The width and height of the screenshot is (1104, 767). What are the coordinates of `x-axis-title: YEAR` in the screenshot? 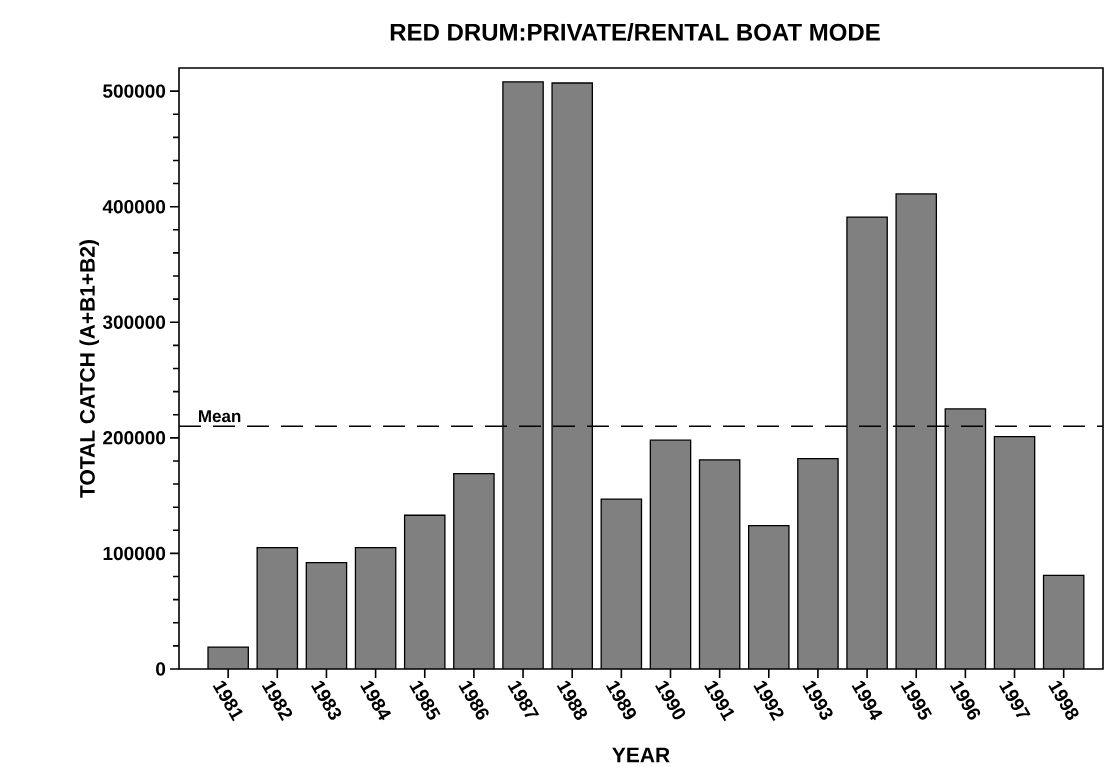 It's located at (641, 755).